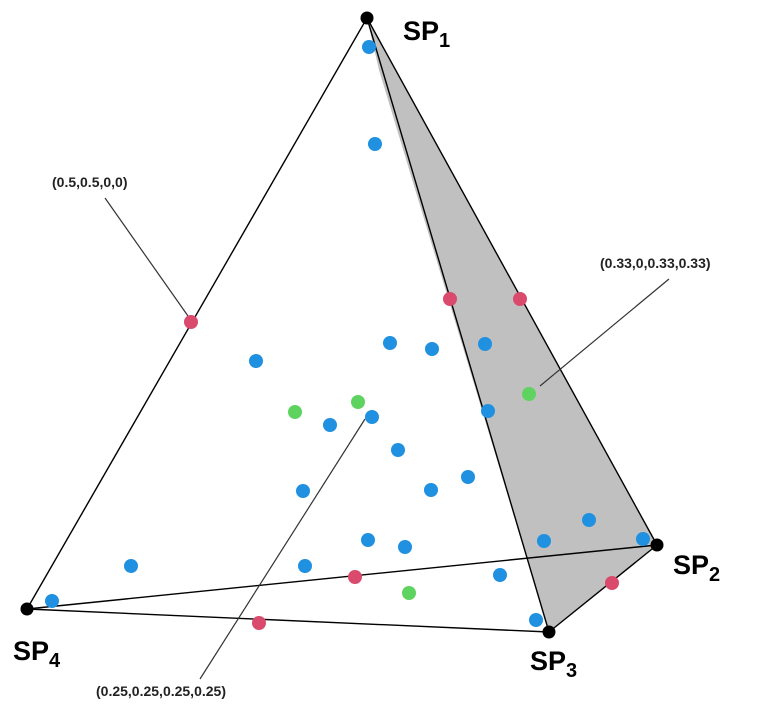 The height and width of the screenshot is (707, 783). What do you see at coordinates (31, 651) in the screenshot?
I see `vertex-label-sp4-name: SP` at bounding box center [31, 651].